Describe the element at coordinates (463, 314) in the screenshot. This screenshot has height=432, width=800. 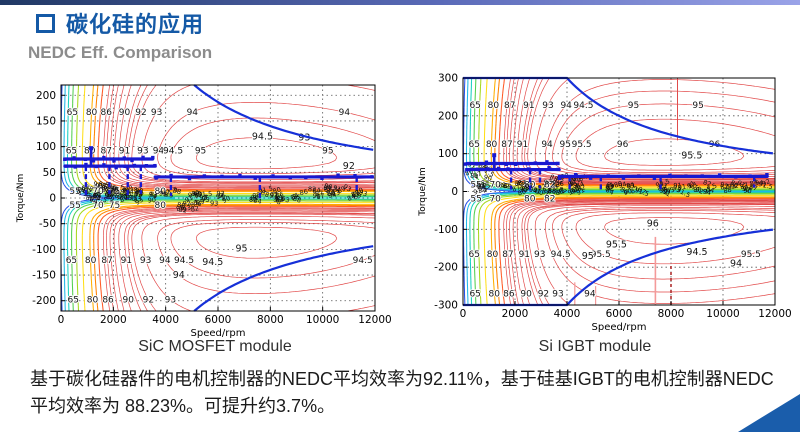
I see `svg-text: 0` at that location.